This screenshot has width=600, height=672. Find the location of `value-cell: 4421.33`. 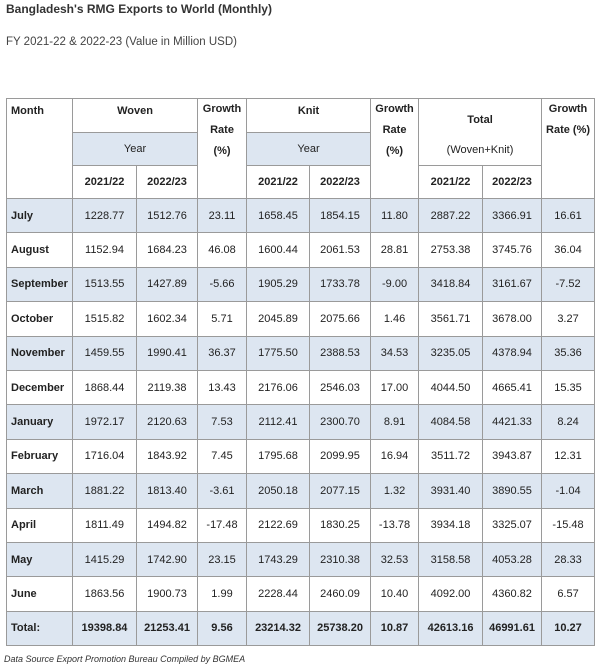

value-cell: 4421.33 is located at coordinates (512, 422).